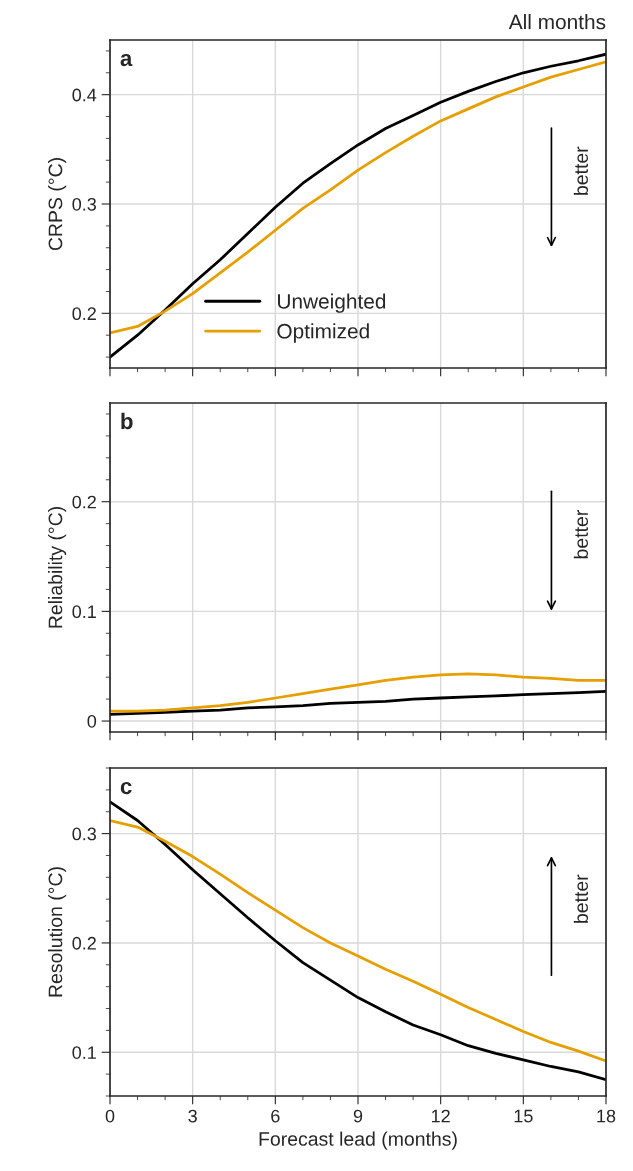  Describe the element at coordinates (110, 1116) in the screenshot. I see `x-tick-label: 0` at that location.